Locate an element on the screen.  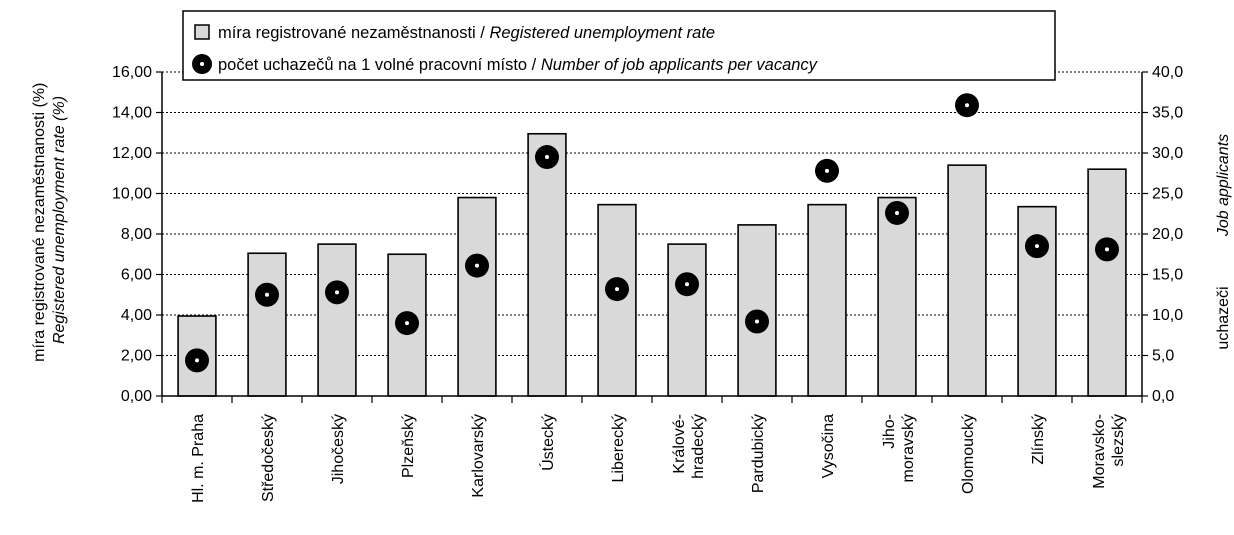
left-tick-labels: 0,00 2,00 4,00 6,00 8,00 10,00 12,00 14,00 16,00 is located at coordinates (132, 234).